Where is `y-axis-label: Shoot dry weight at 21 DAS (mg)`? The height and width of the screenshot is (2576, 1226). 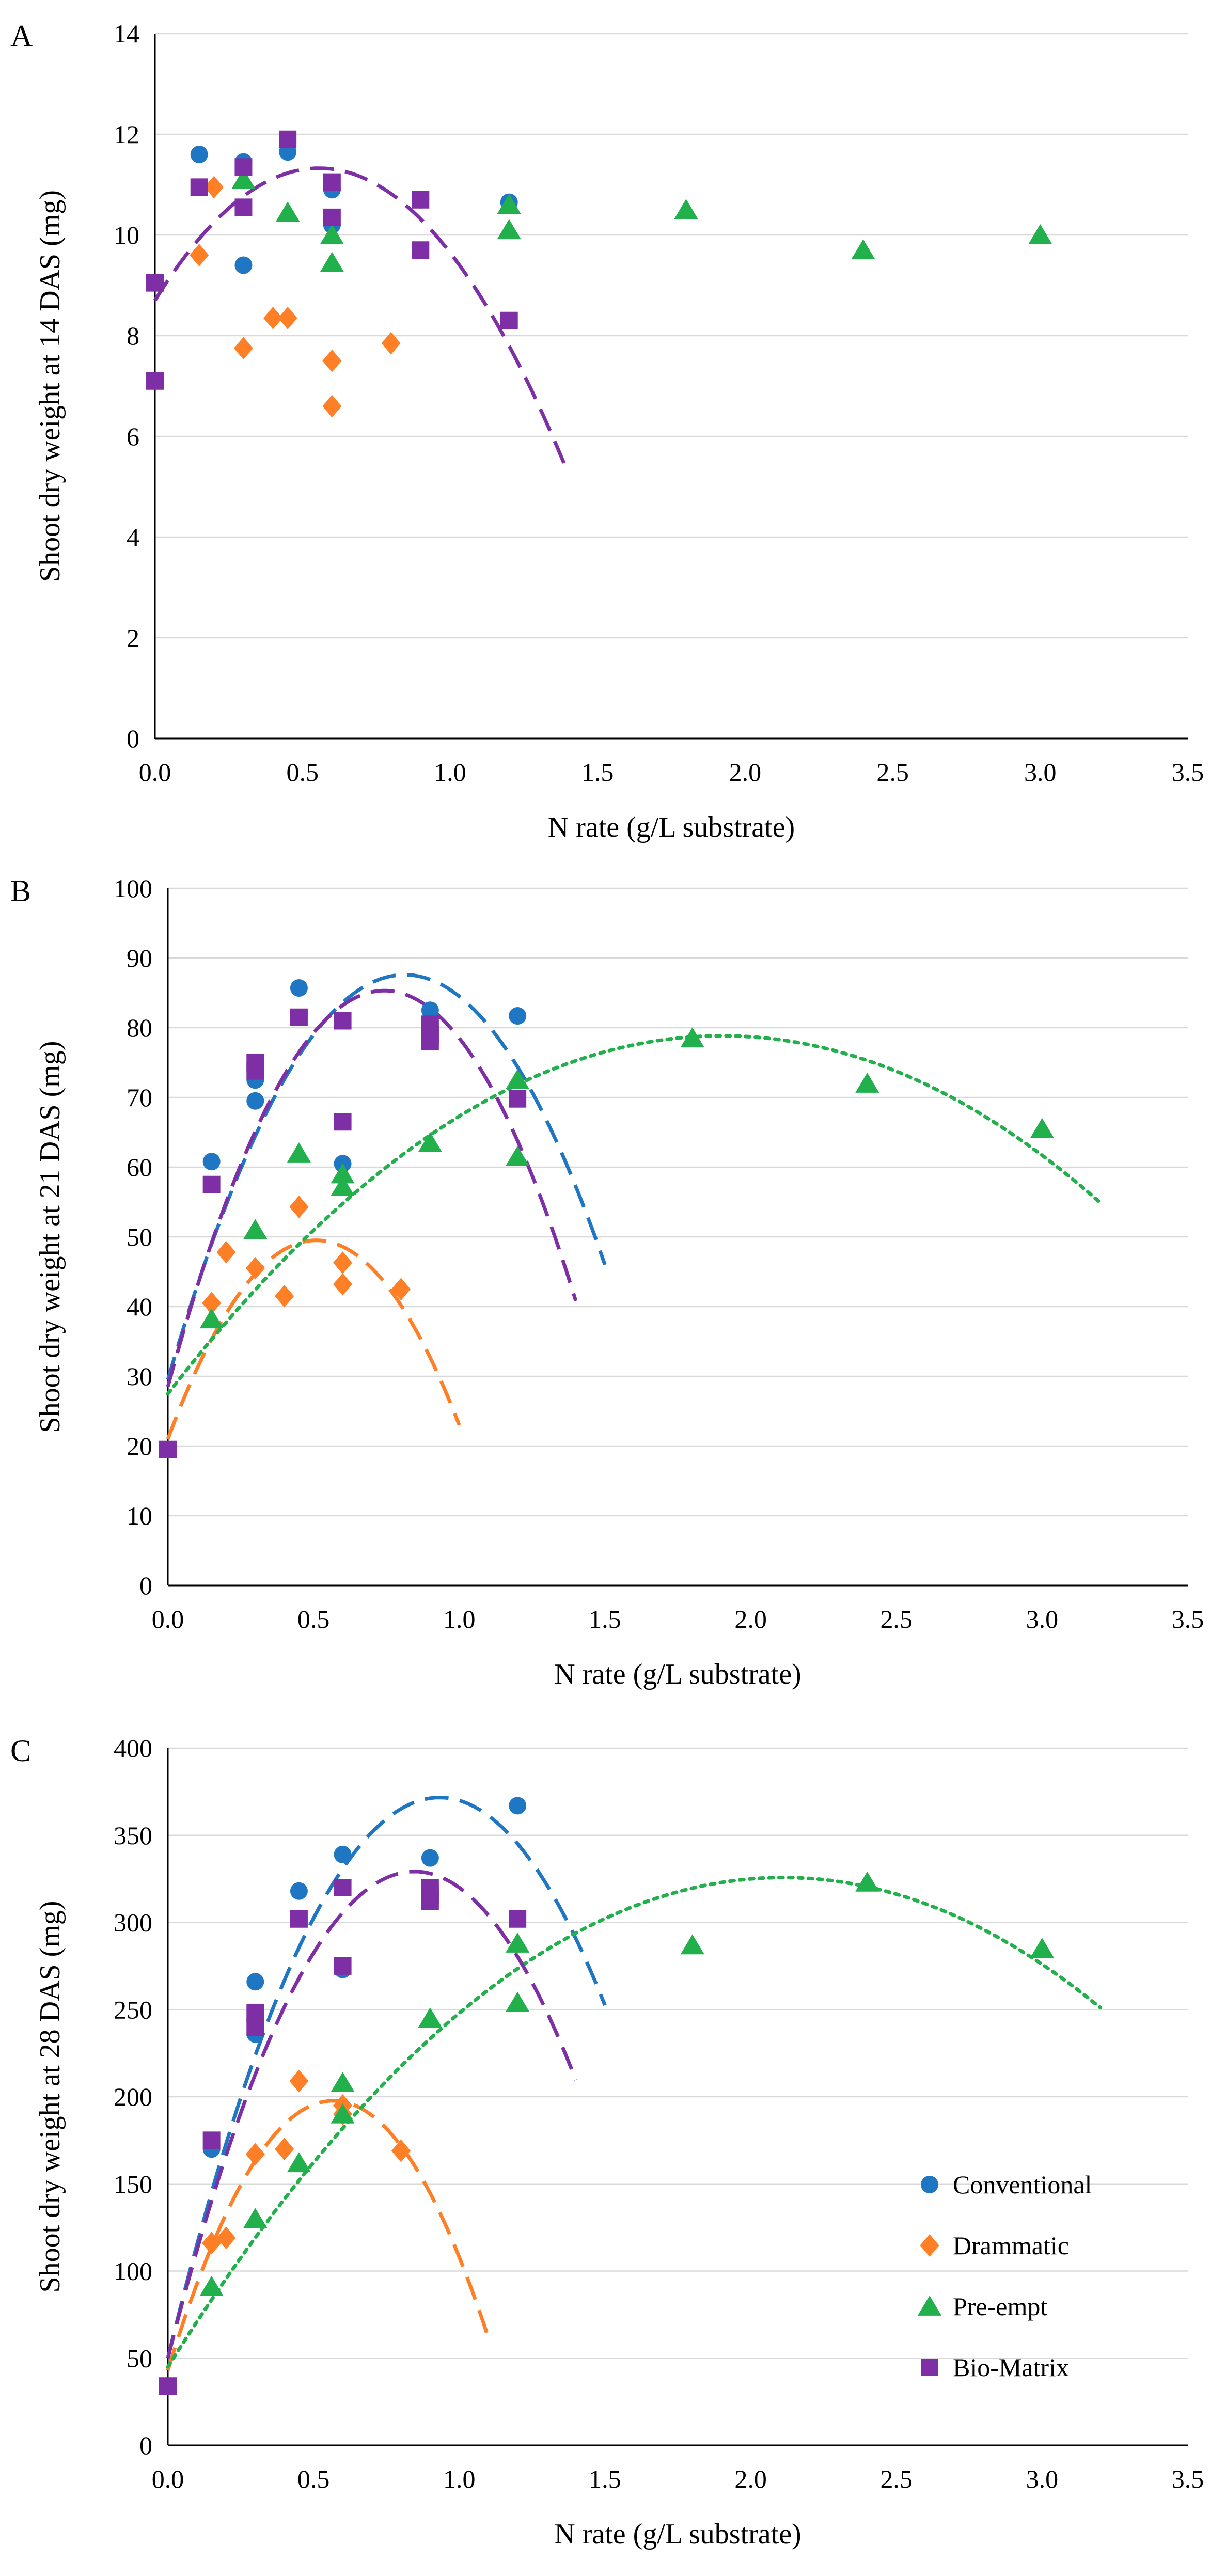
y-axis-label: Shoot dry weight at 21 DAS (mg) is located at coordinates (50, 1237).